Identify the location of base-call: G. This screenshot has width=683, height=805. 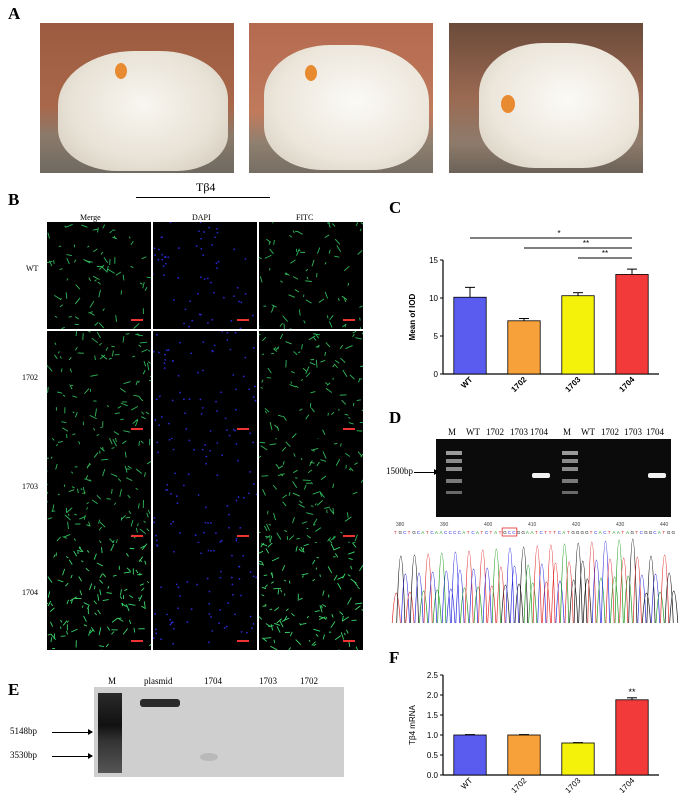
(651, 532).